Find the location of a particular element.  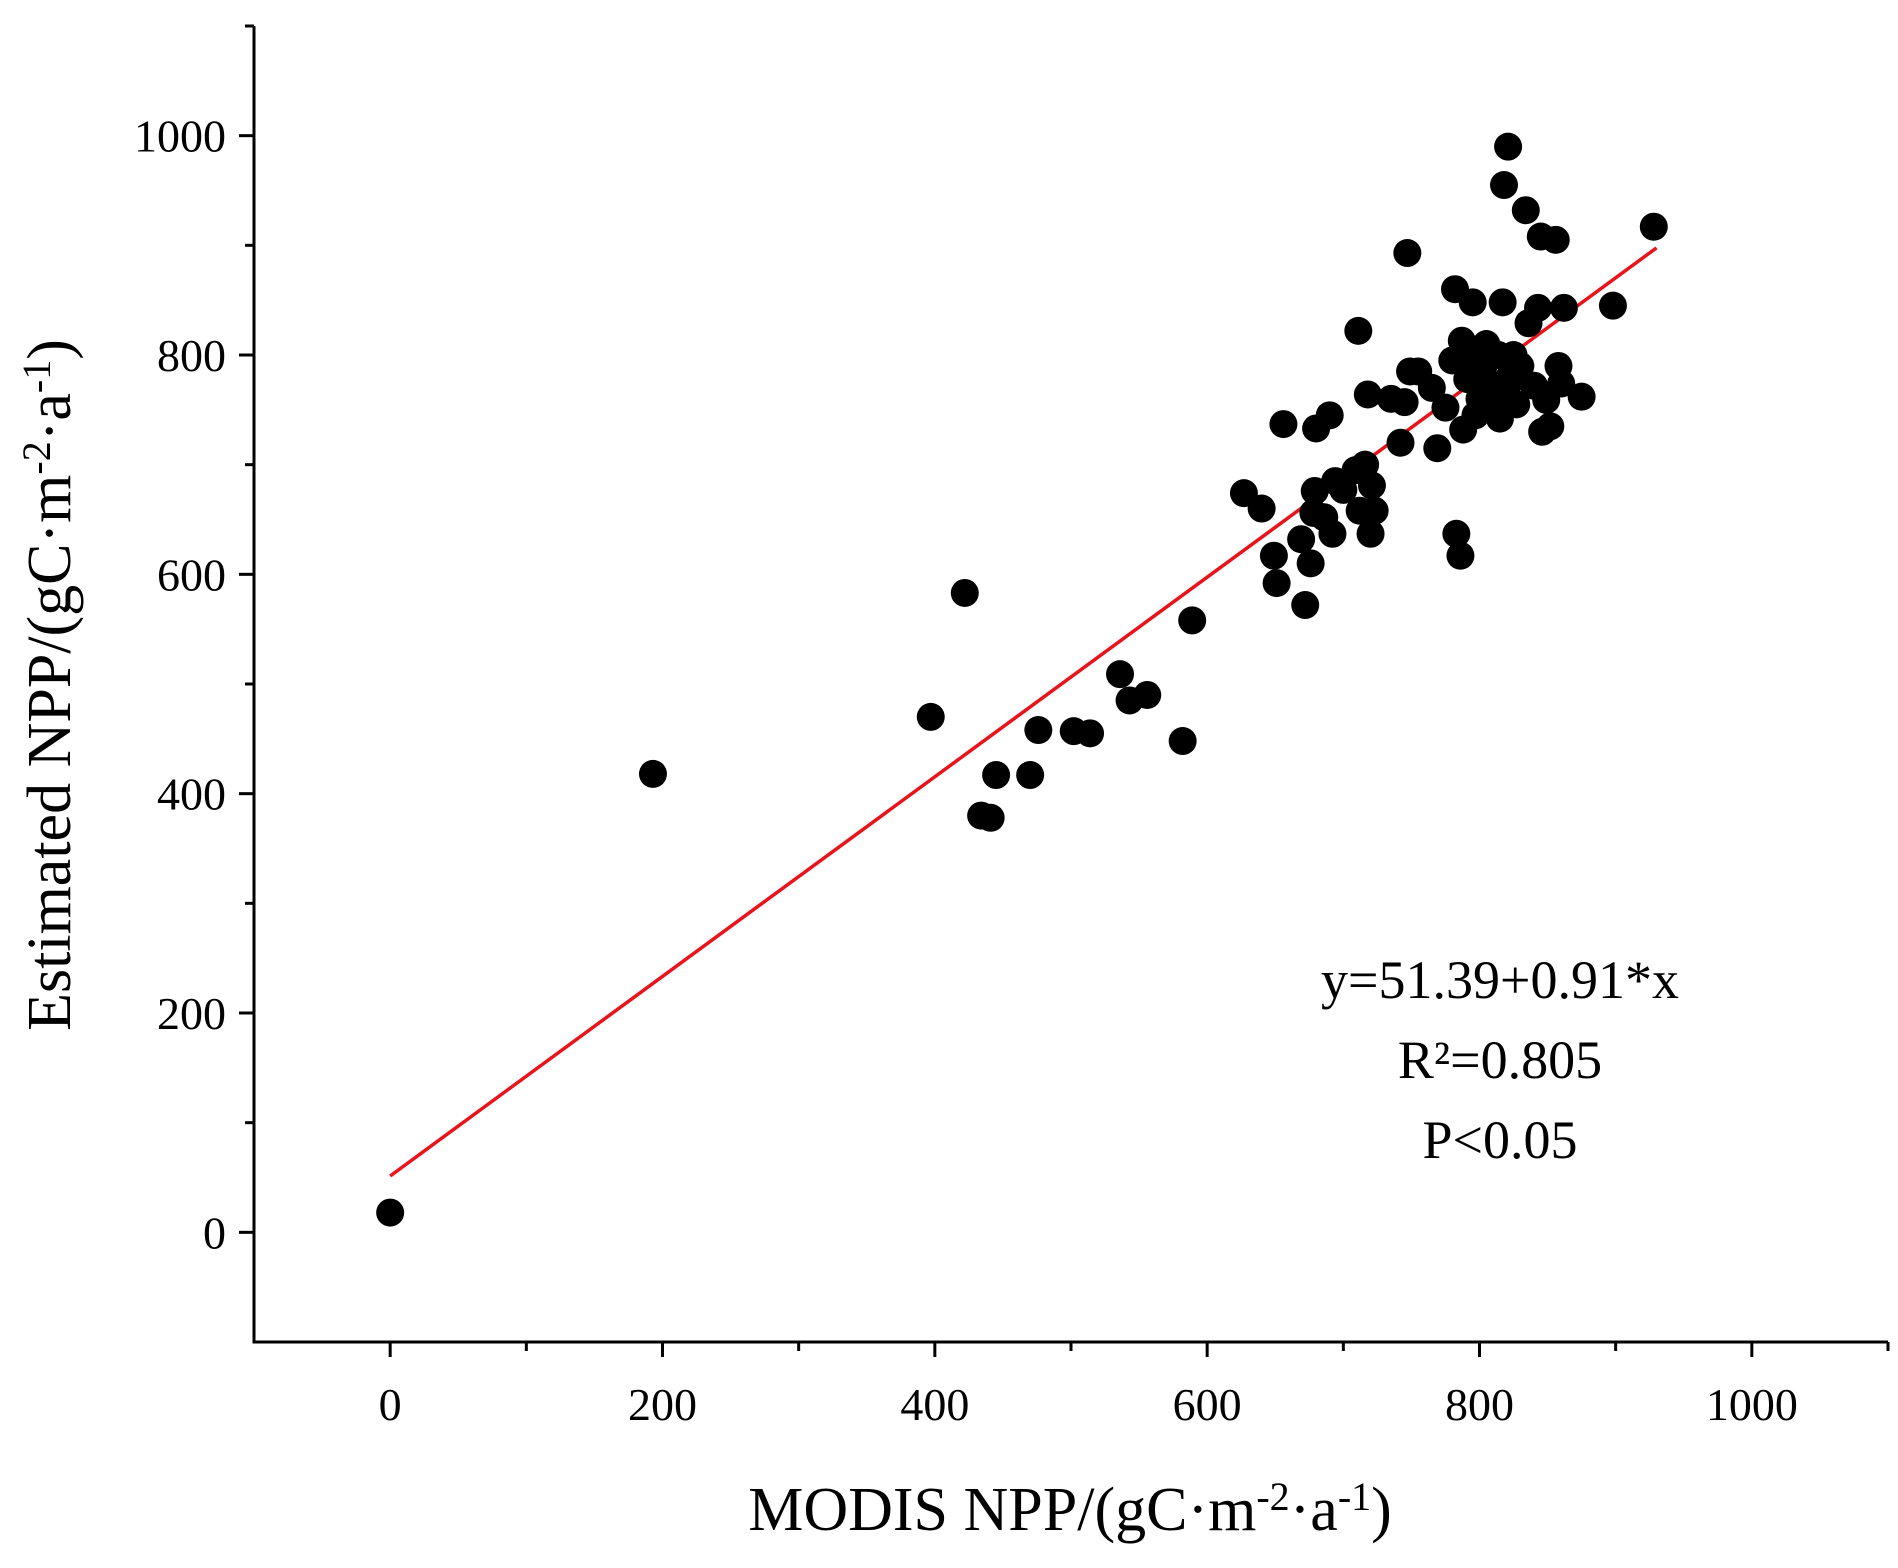

y-tick-label: 600 is located at coordinates (191, 574).